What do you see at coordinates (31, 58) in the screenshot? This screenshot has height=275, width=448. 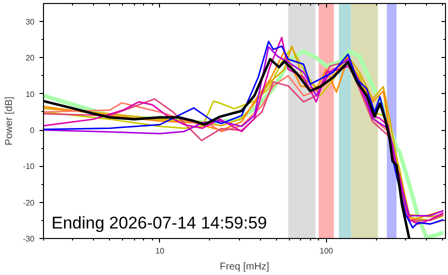 I see `y-tick-label: 20` at bounding box center [31, 58].